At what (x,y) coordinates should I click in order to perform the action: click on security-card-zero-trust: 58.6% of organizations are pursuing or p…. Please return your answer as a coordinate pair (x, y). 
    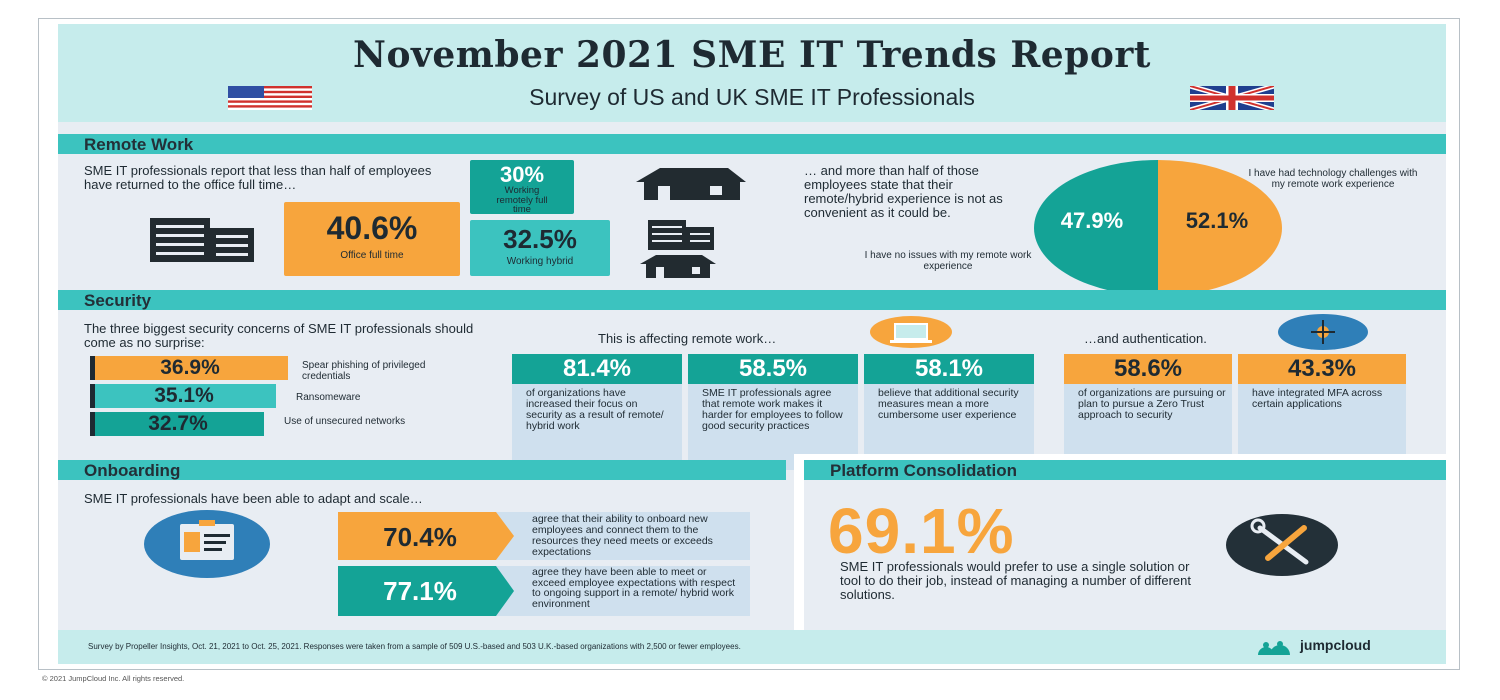
    Looking at the image, I should click on (1148, 412).